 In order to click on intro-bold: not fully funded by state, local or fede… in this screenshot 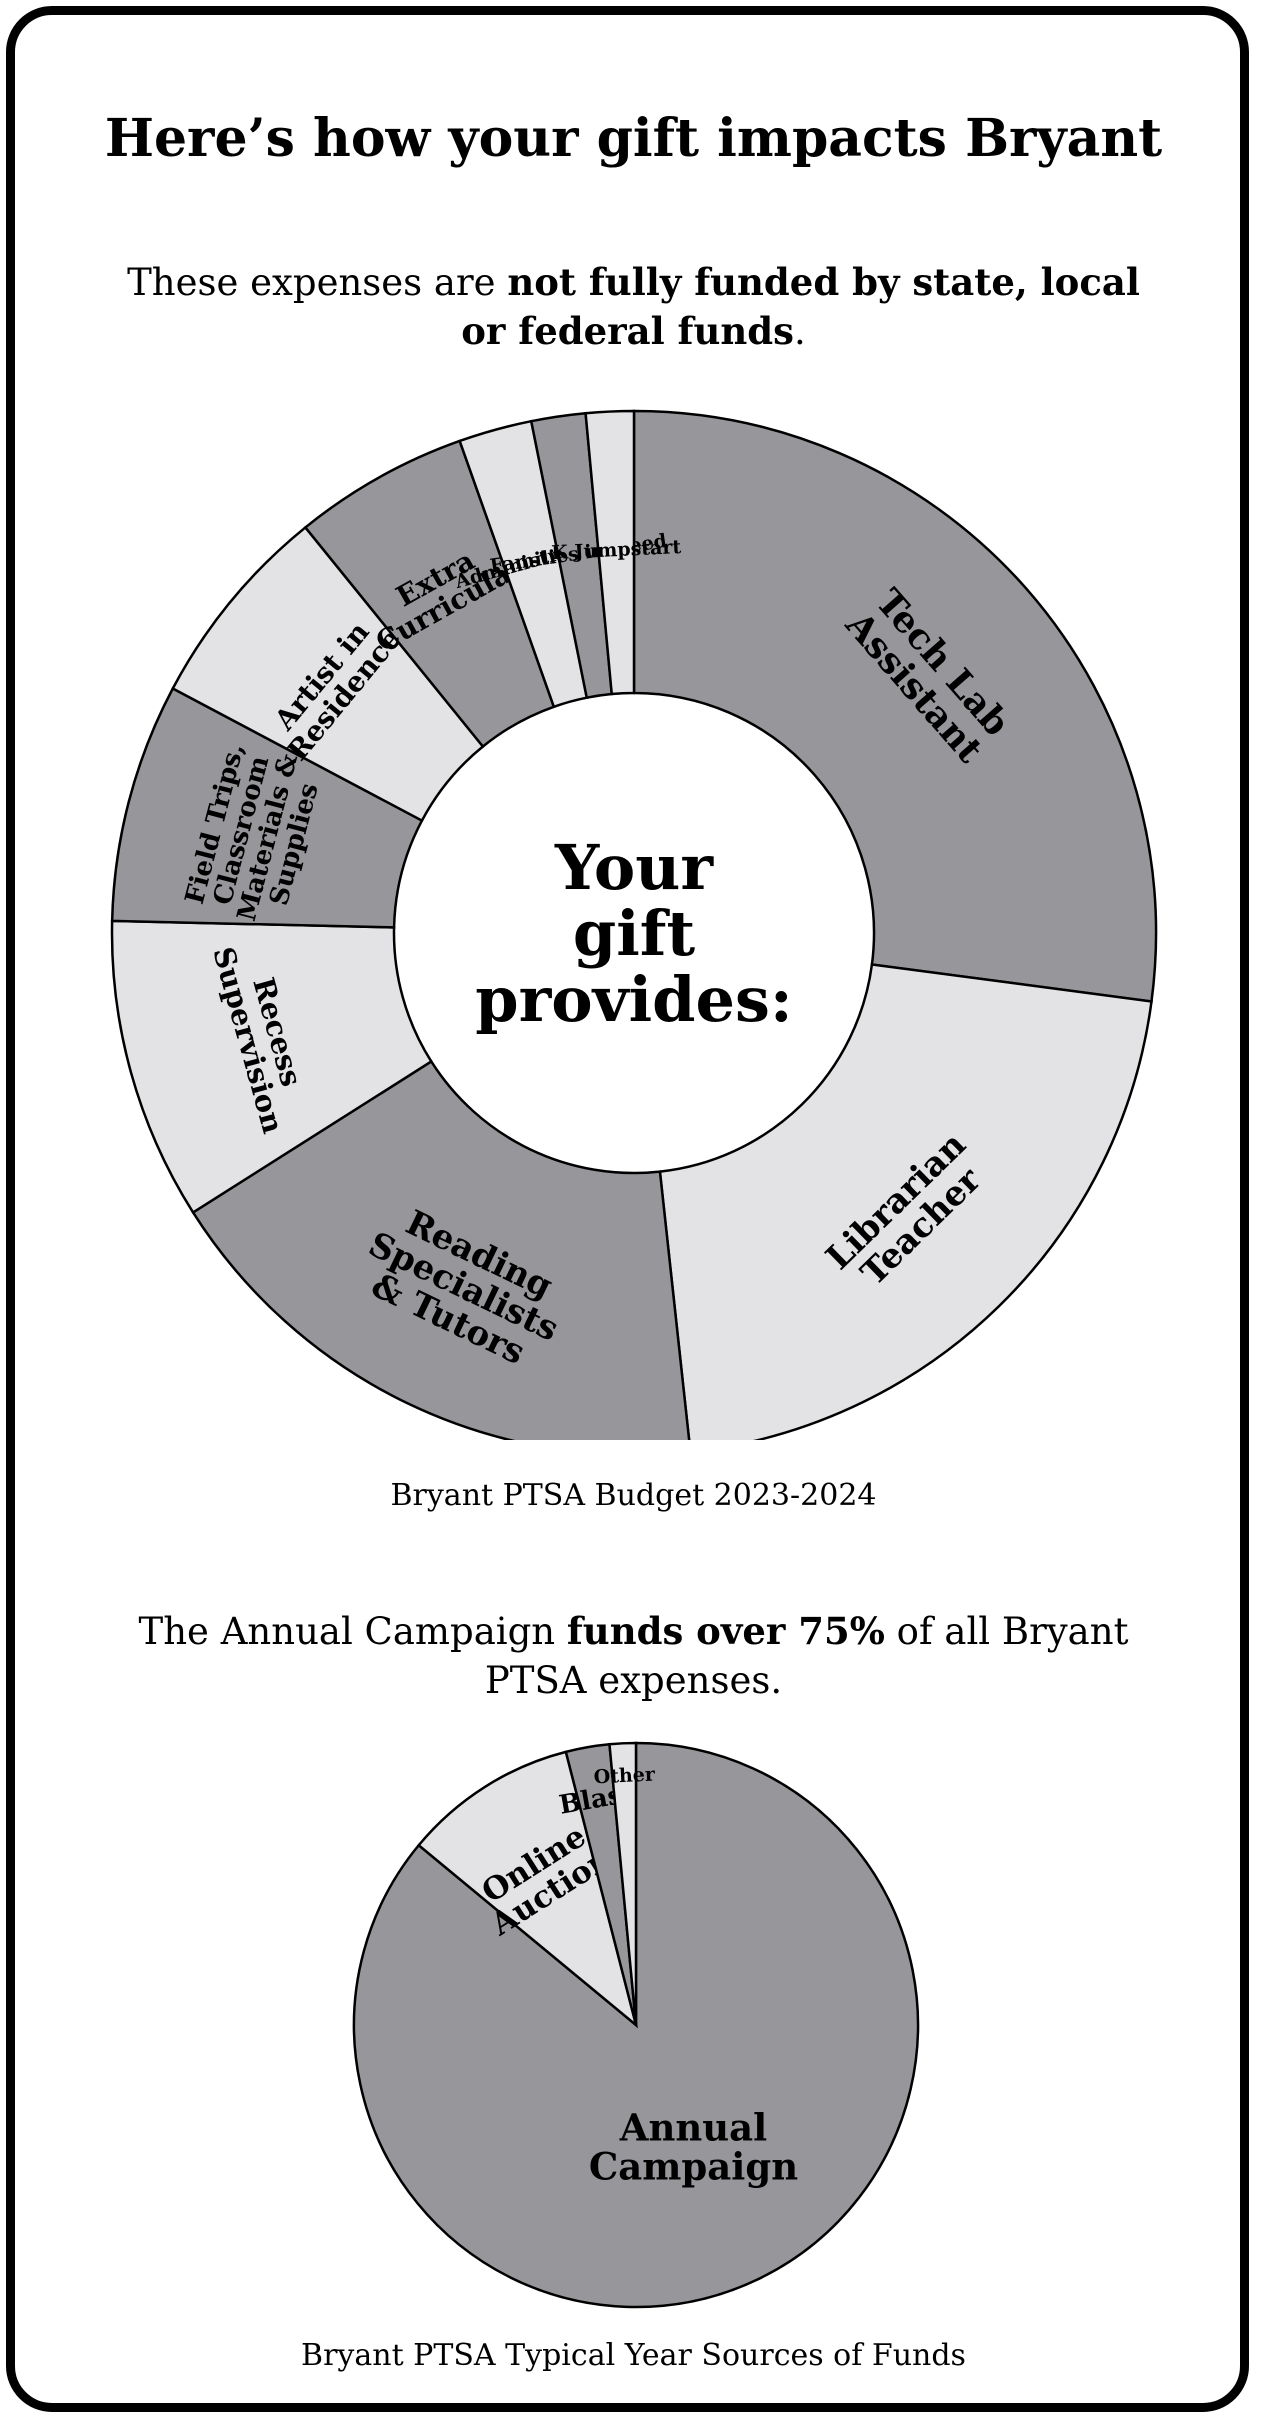, I will do `click(800, 306)`.